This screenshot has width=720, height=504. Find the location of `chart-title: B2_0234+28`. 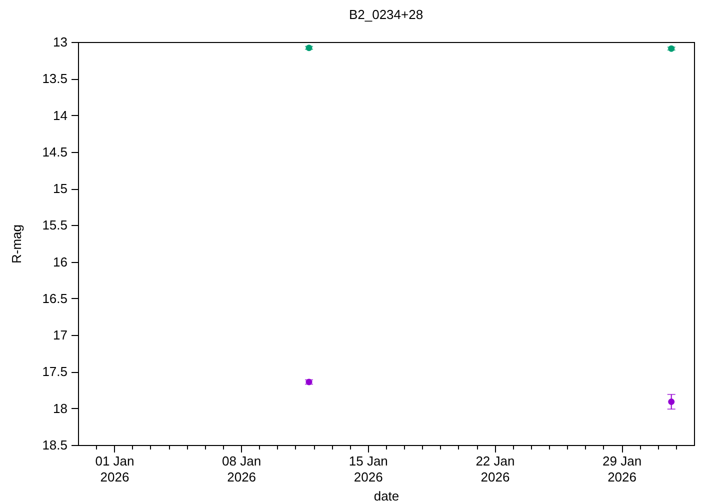

chart-title: B2_0234+28 is located at coordinates (386, 14).